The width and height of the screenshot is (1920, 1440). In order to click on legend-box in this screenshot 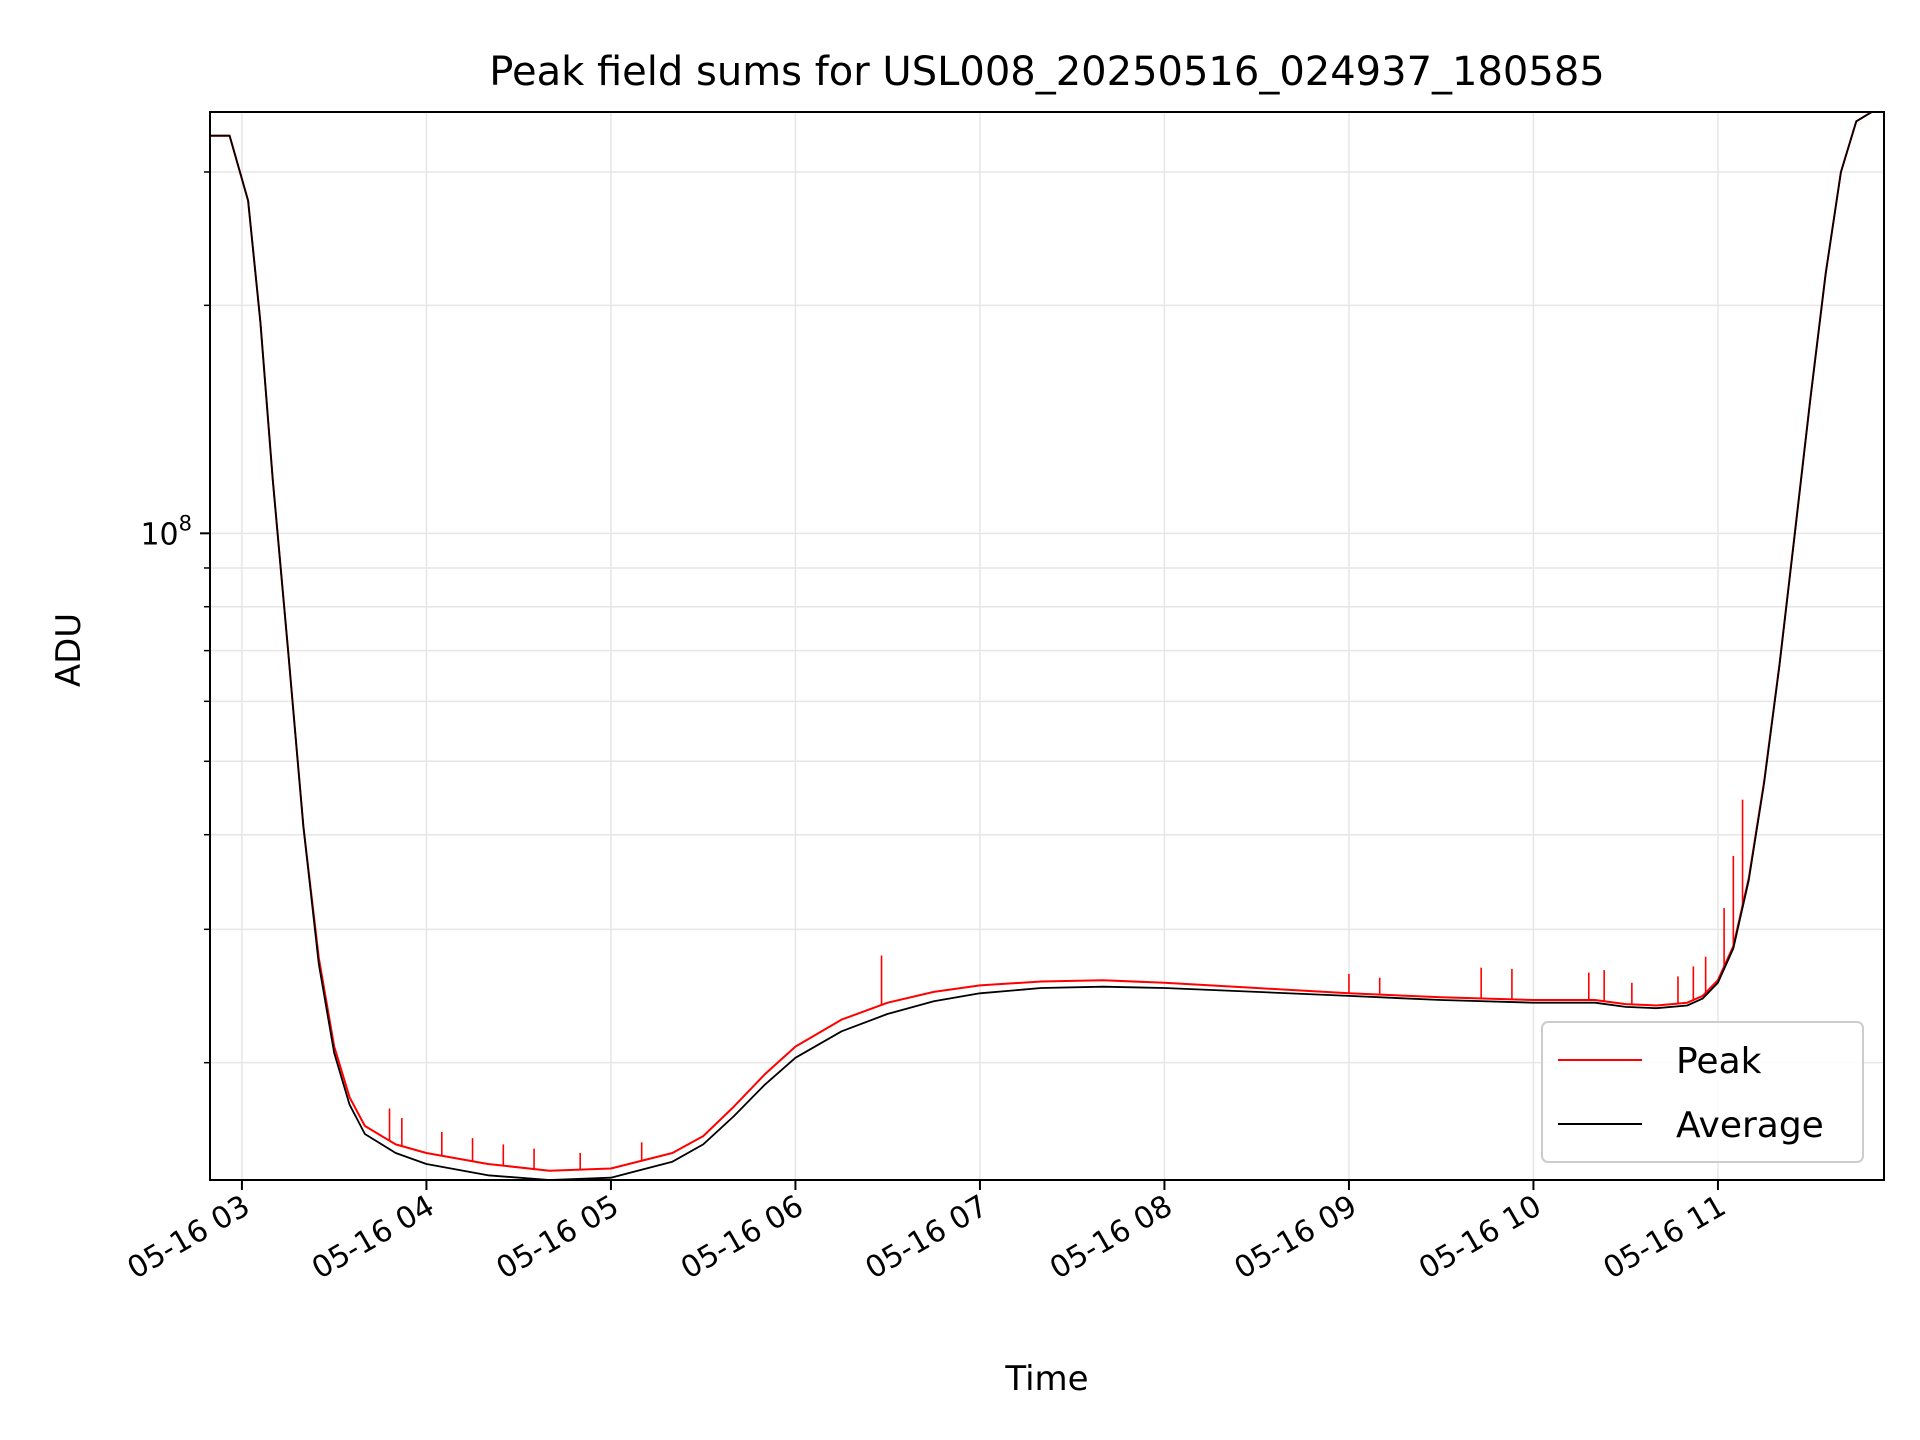, I will do `click(1702, 1092)`.